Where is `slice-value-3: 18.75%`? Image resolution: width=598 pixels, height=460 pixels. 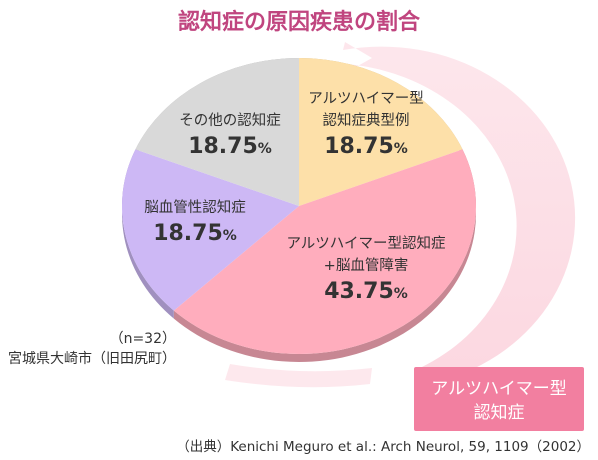
slice-value-3: 18.75% is located at coordinates (230, 146).